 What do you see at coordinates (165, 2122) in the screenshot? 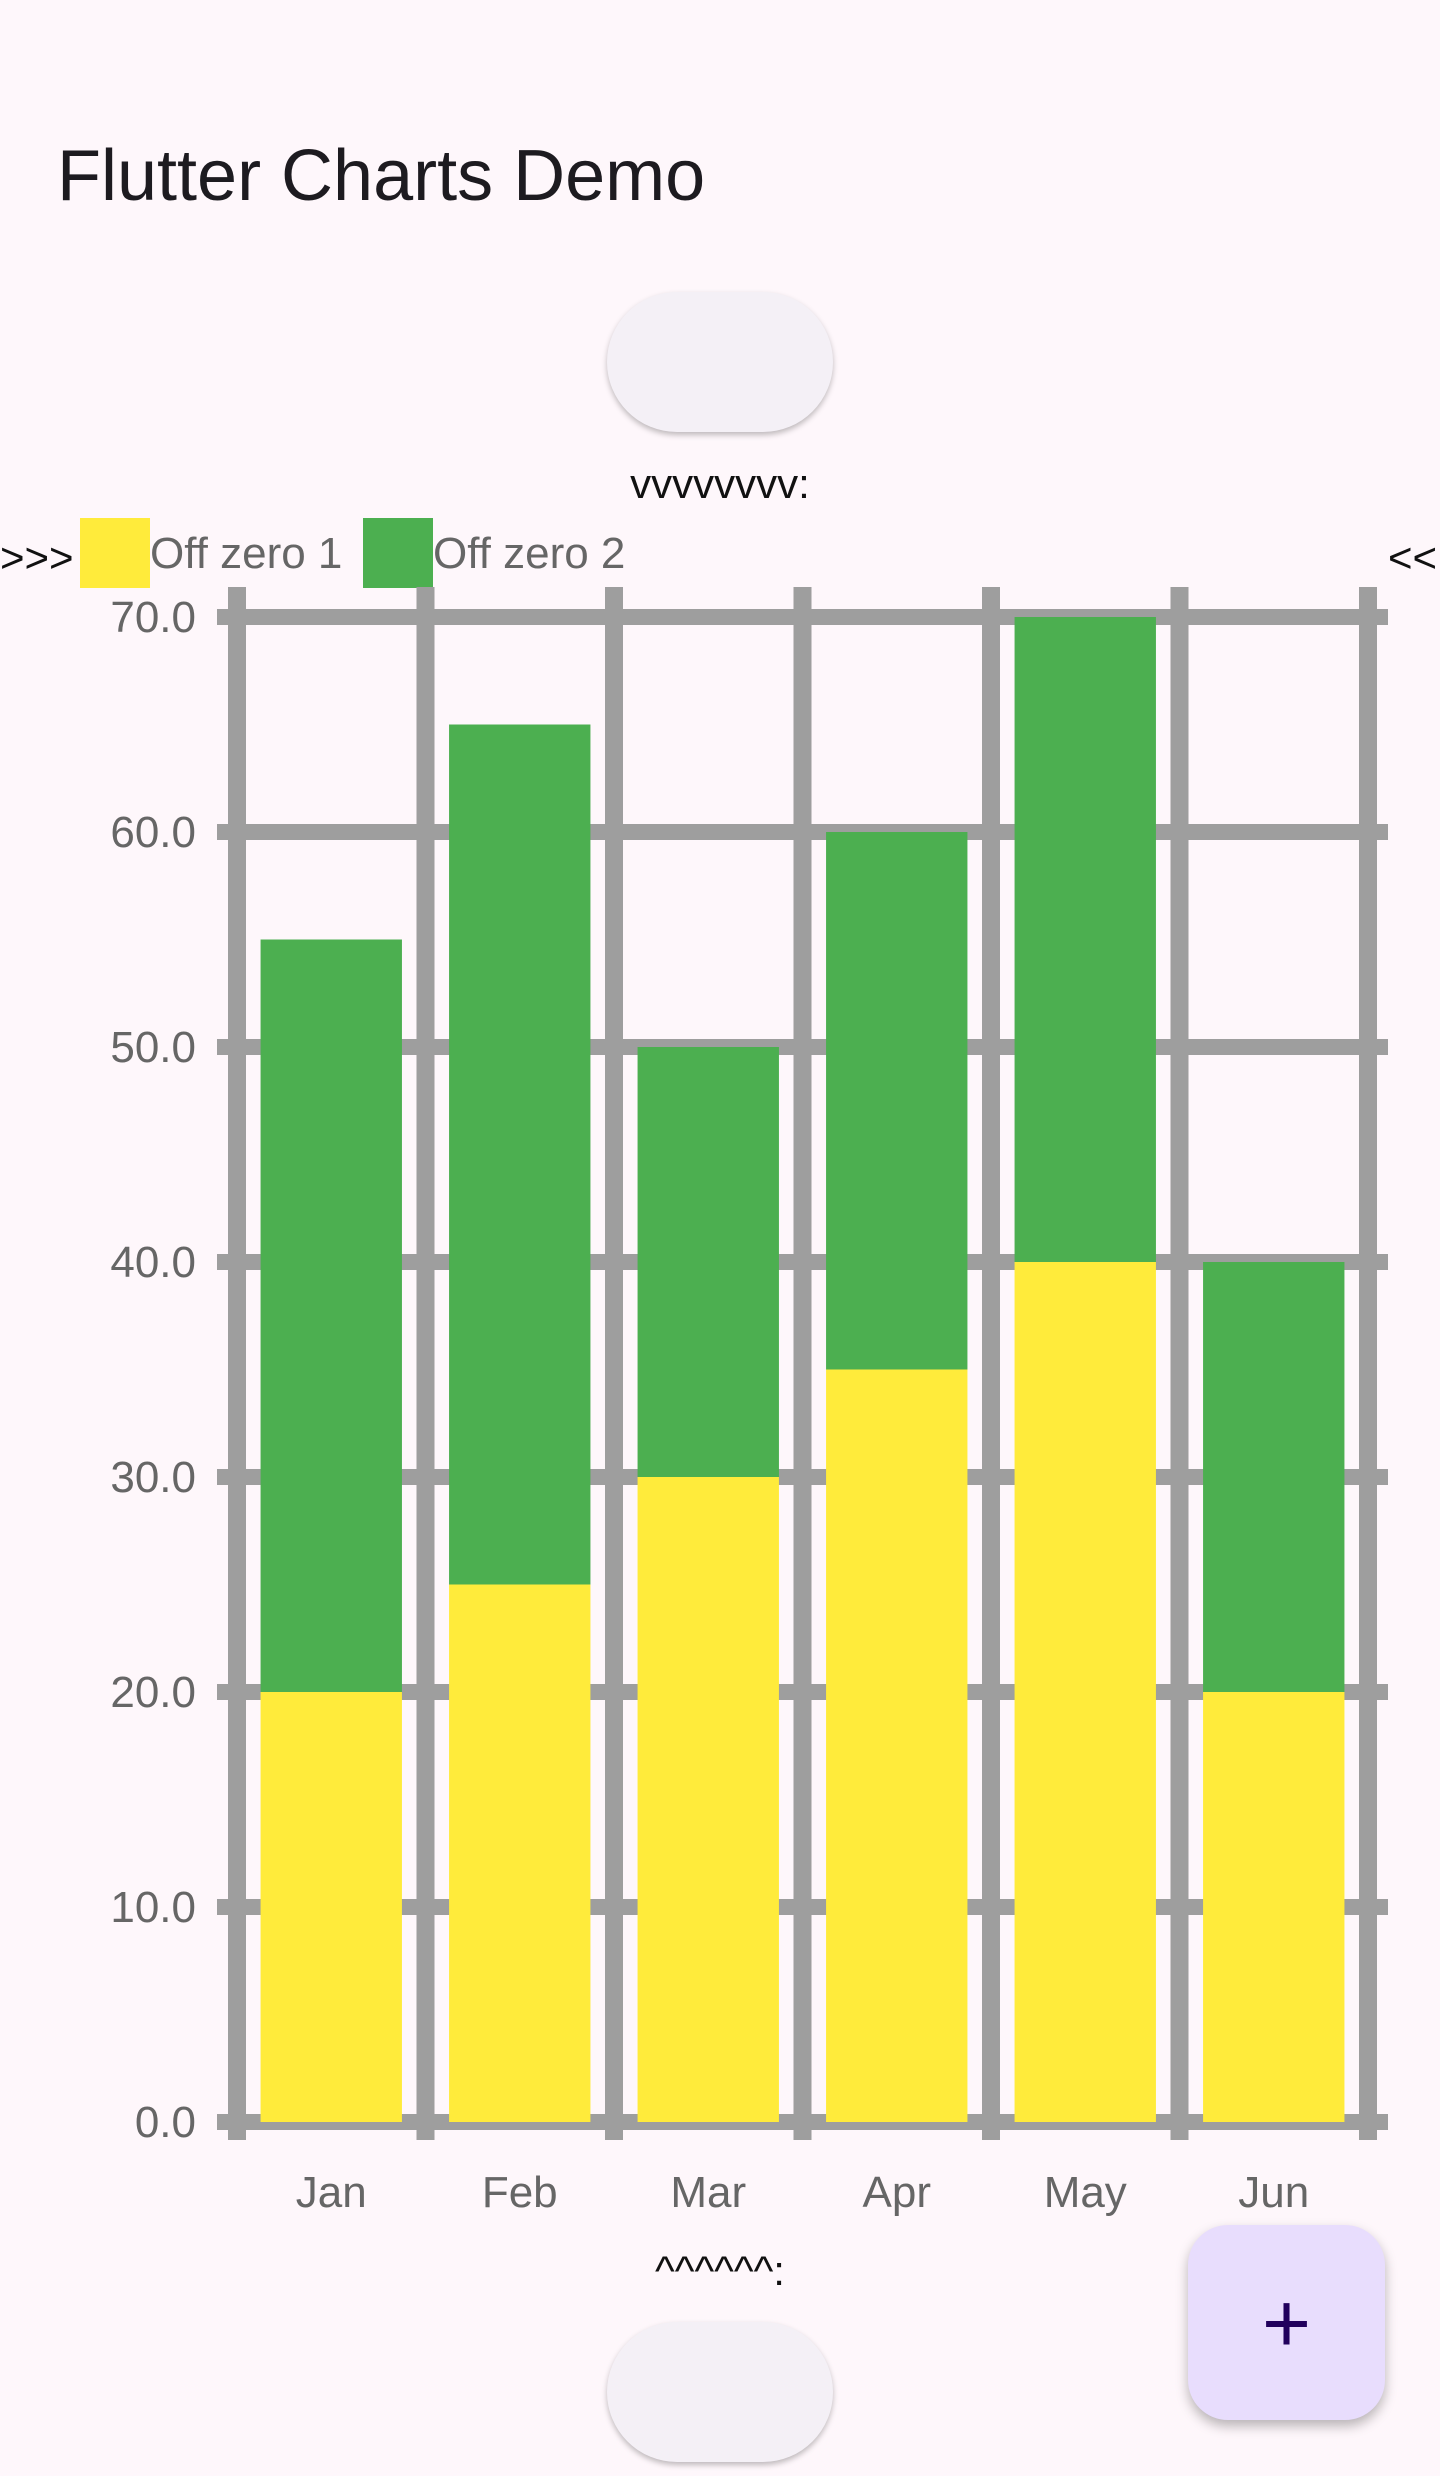
I see `y-tick-label: 0.0` at bounding box center [165, 2122].